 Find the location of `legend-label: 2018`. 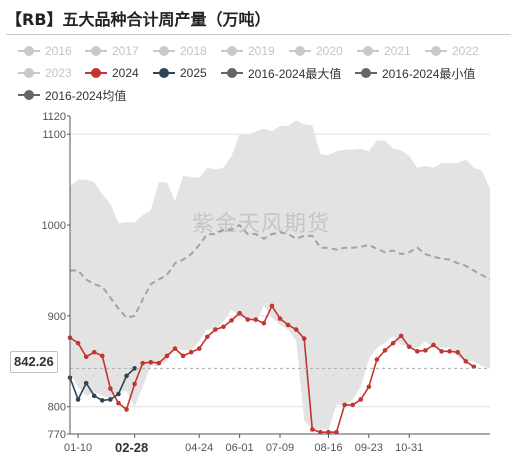

legend-label: 2018 is located at coordinates (193, 51).